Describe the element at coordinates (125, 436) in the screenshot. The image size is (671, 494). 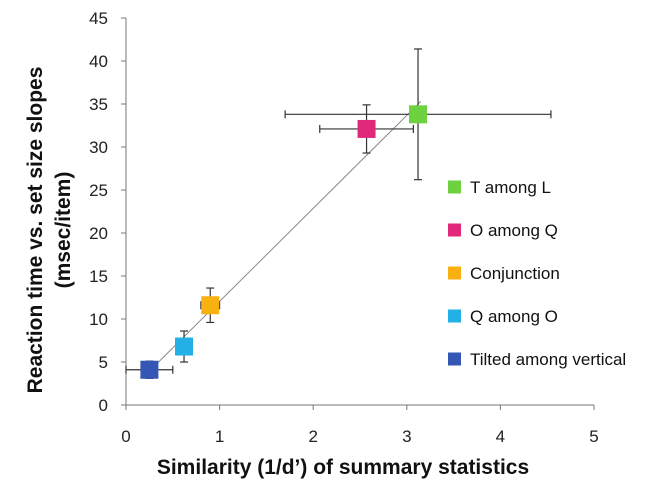
I see `x-tick-label: 0` at that location.